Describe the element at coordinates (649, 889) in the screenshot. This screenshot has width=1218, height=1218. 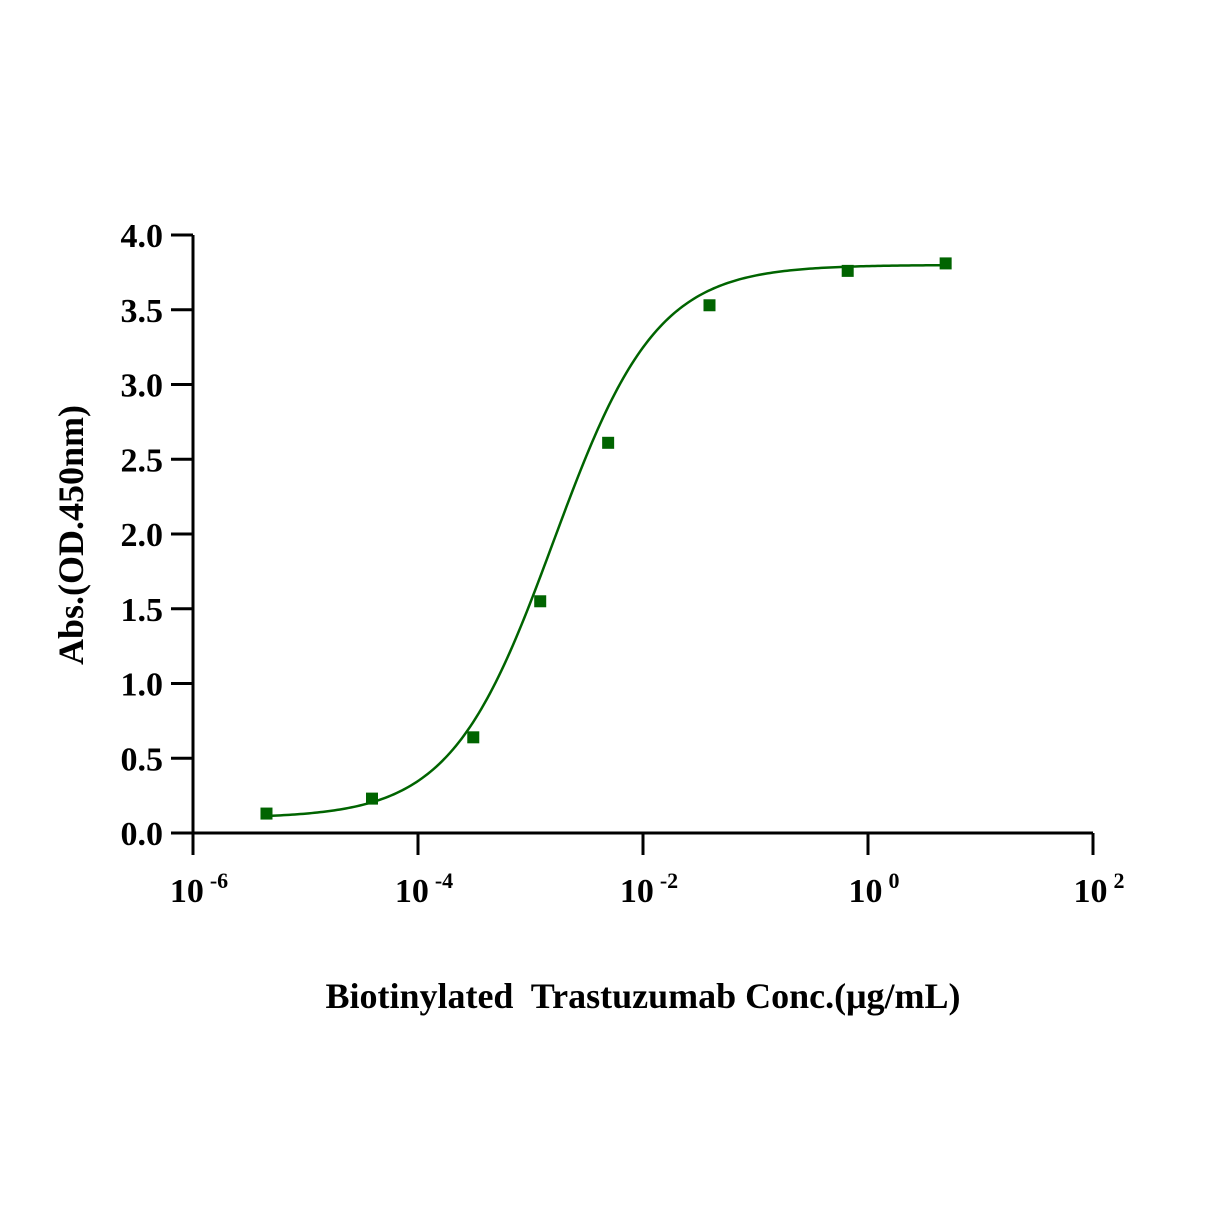
I see `x-tick-label: 10 -2` at that location.